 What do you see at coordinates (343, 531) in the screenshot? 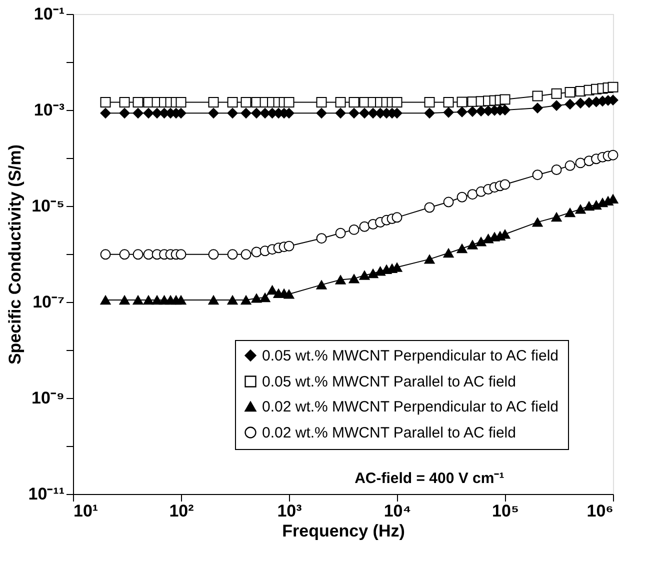
I see `x-axis-title: Frequency (Hz)` at bounding box center [343, 531].